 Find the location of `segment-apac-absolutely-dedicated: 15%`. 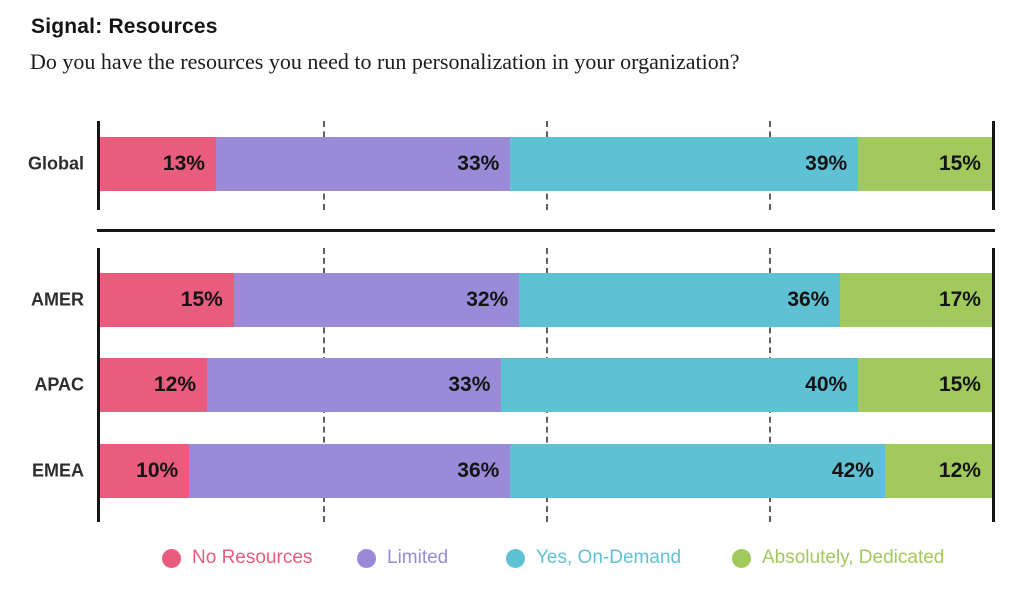

segment-apac-absolutely-dedicated: 15% is located at coordinates (925, 385).